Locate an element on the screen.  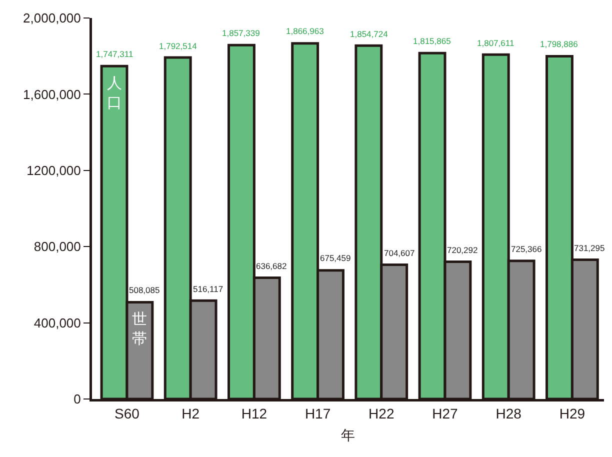
data-label: 1,857,339 is located at coordinates (241, 33).